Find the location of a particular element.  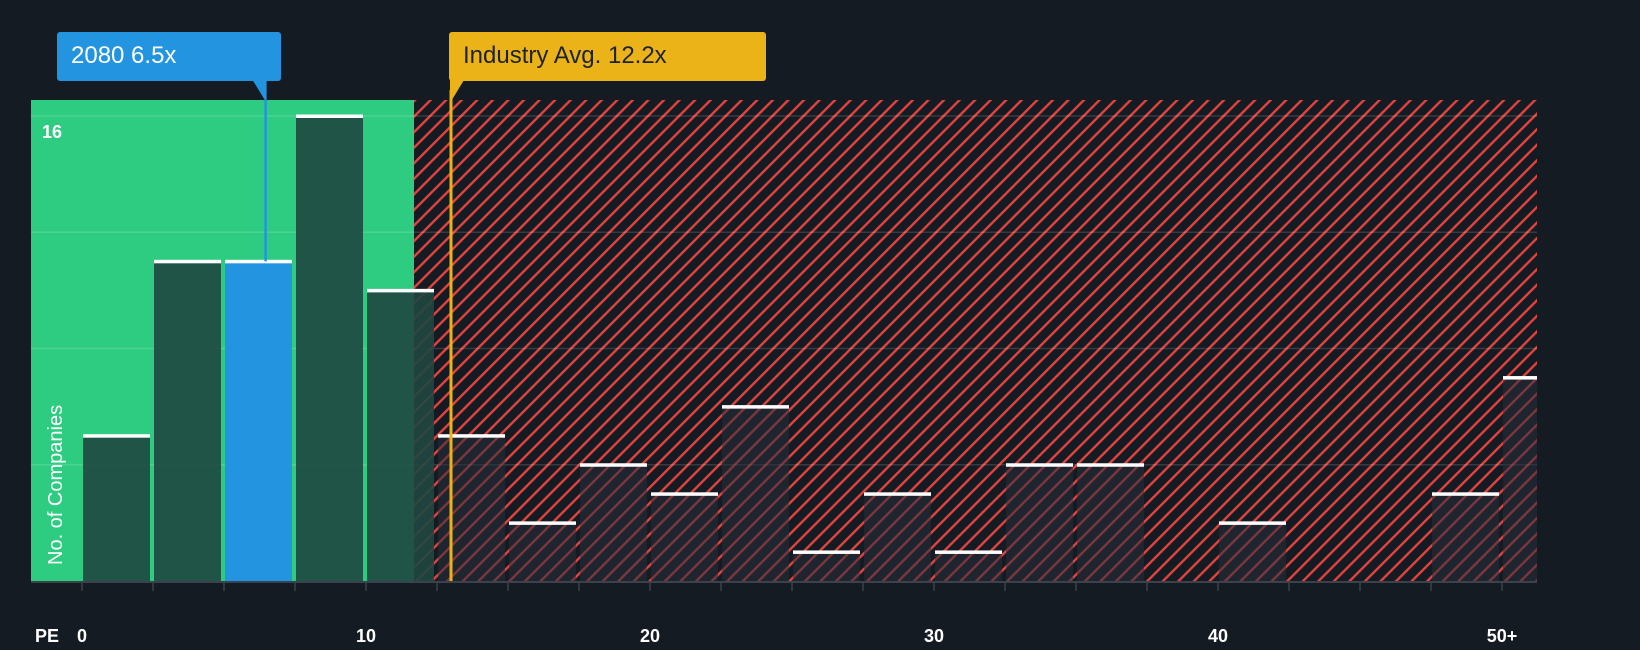

x-tick-label: 40 is located at coordinates (1218, 636).